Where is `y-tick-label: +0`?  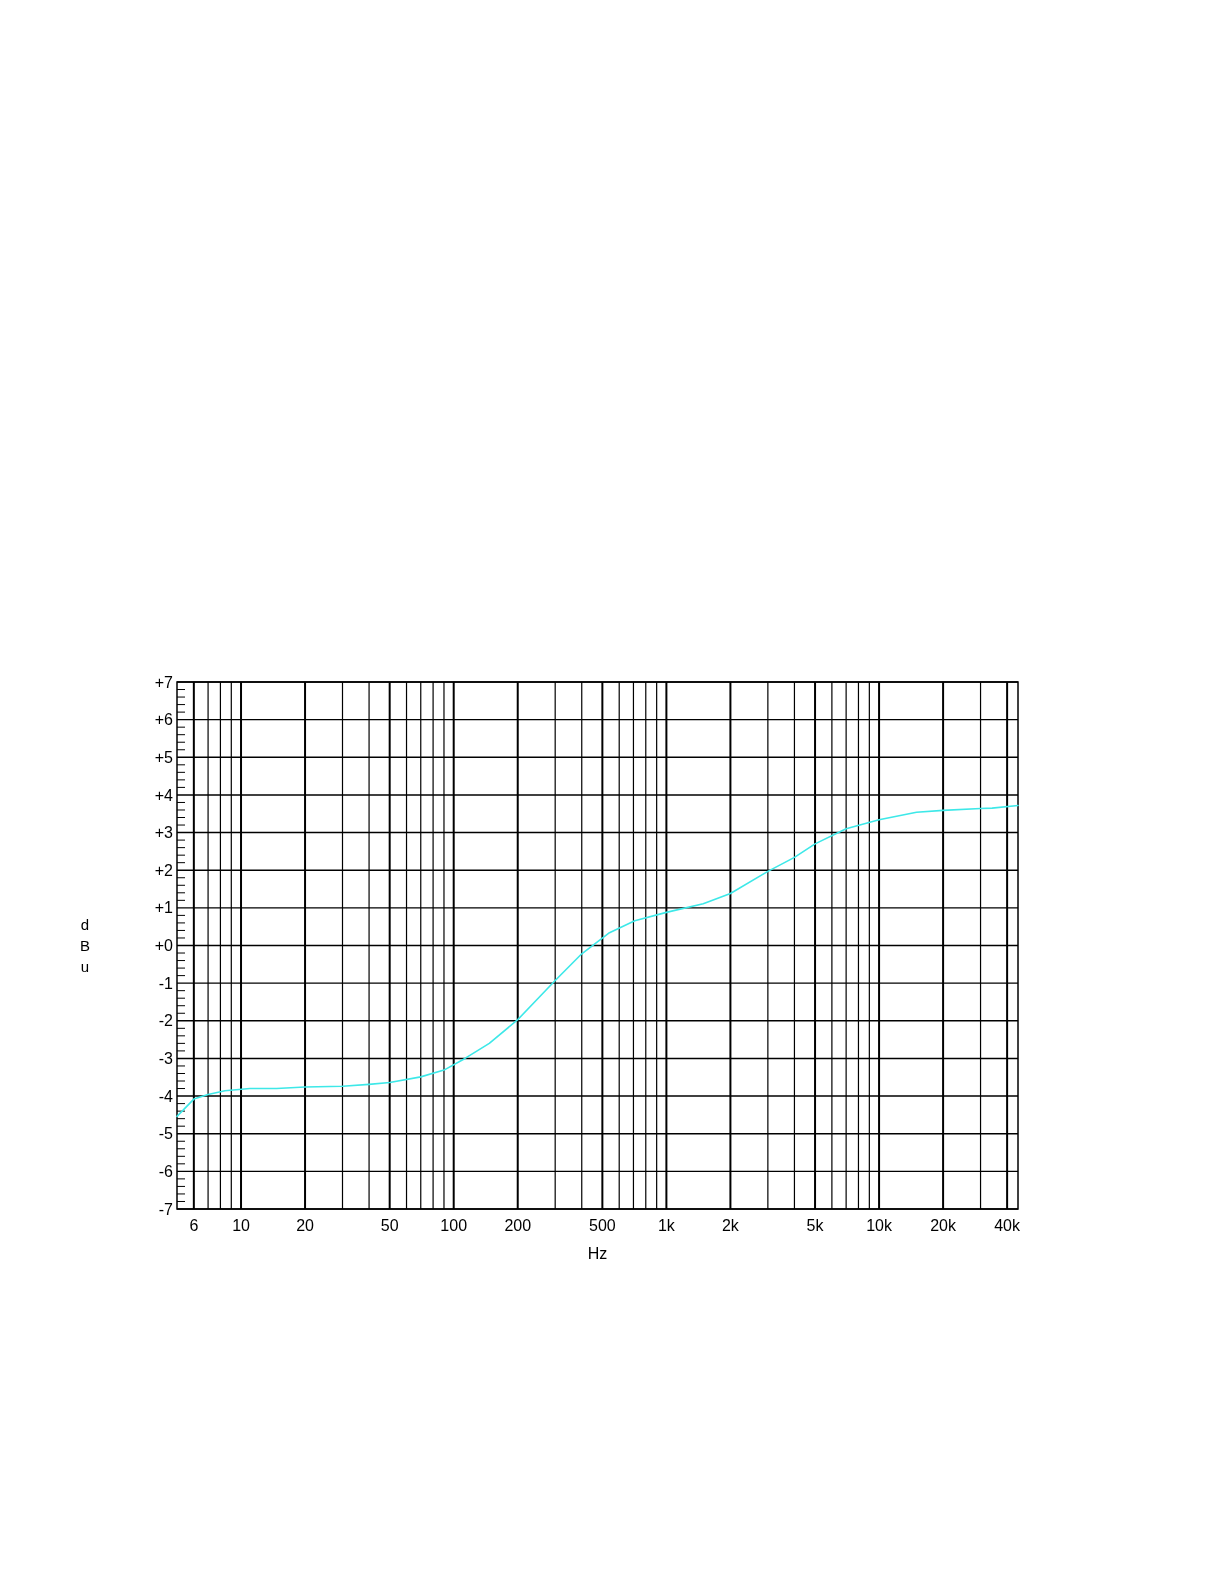 y-tick-label: +0 is located at coordinates (164, 946).